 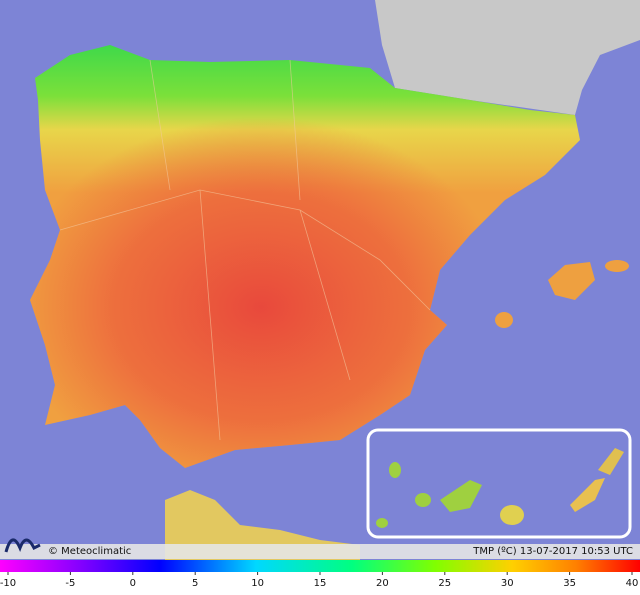 I want to click on tick-label: 40, so click(x=632, y=583).